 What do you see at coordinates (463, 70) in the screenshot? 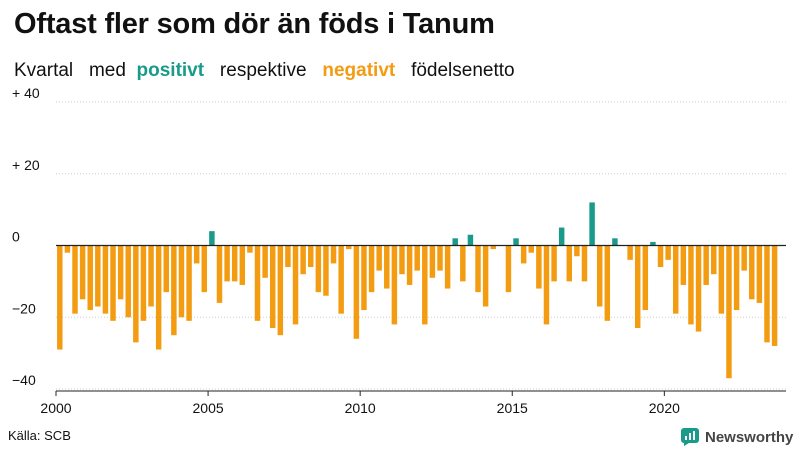
I see `subtitle-text-4: födelsenetto` at bounding box center [463, 70].